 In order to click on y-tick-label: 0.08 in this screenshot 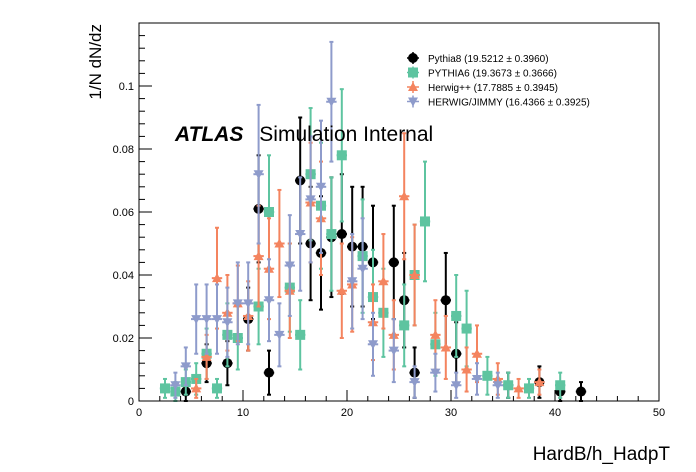, I will do `click(123, 150)`.